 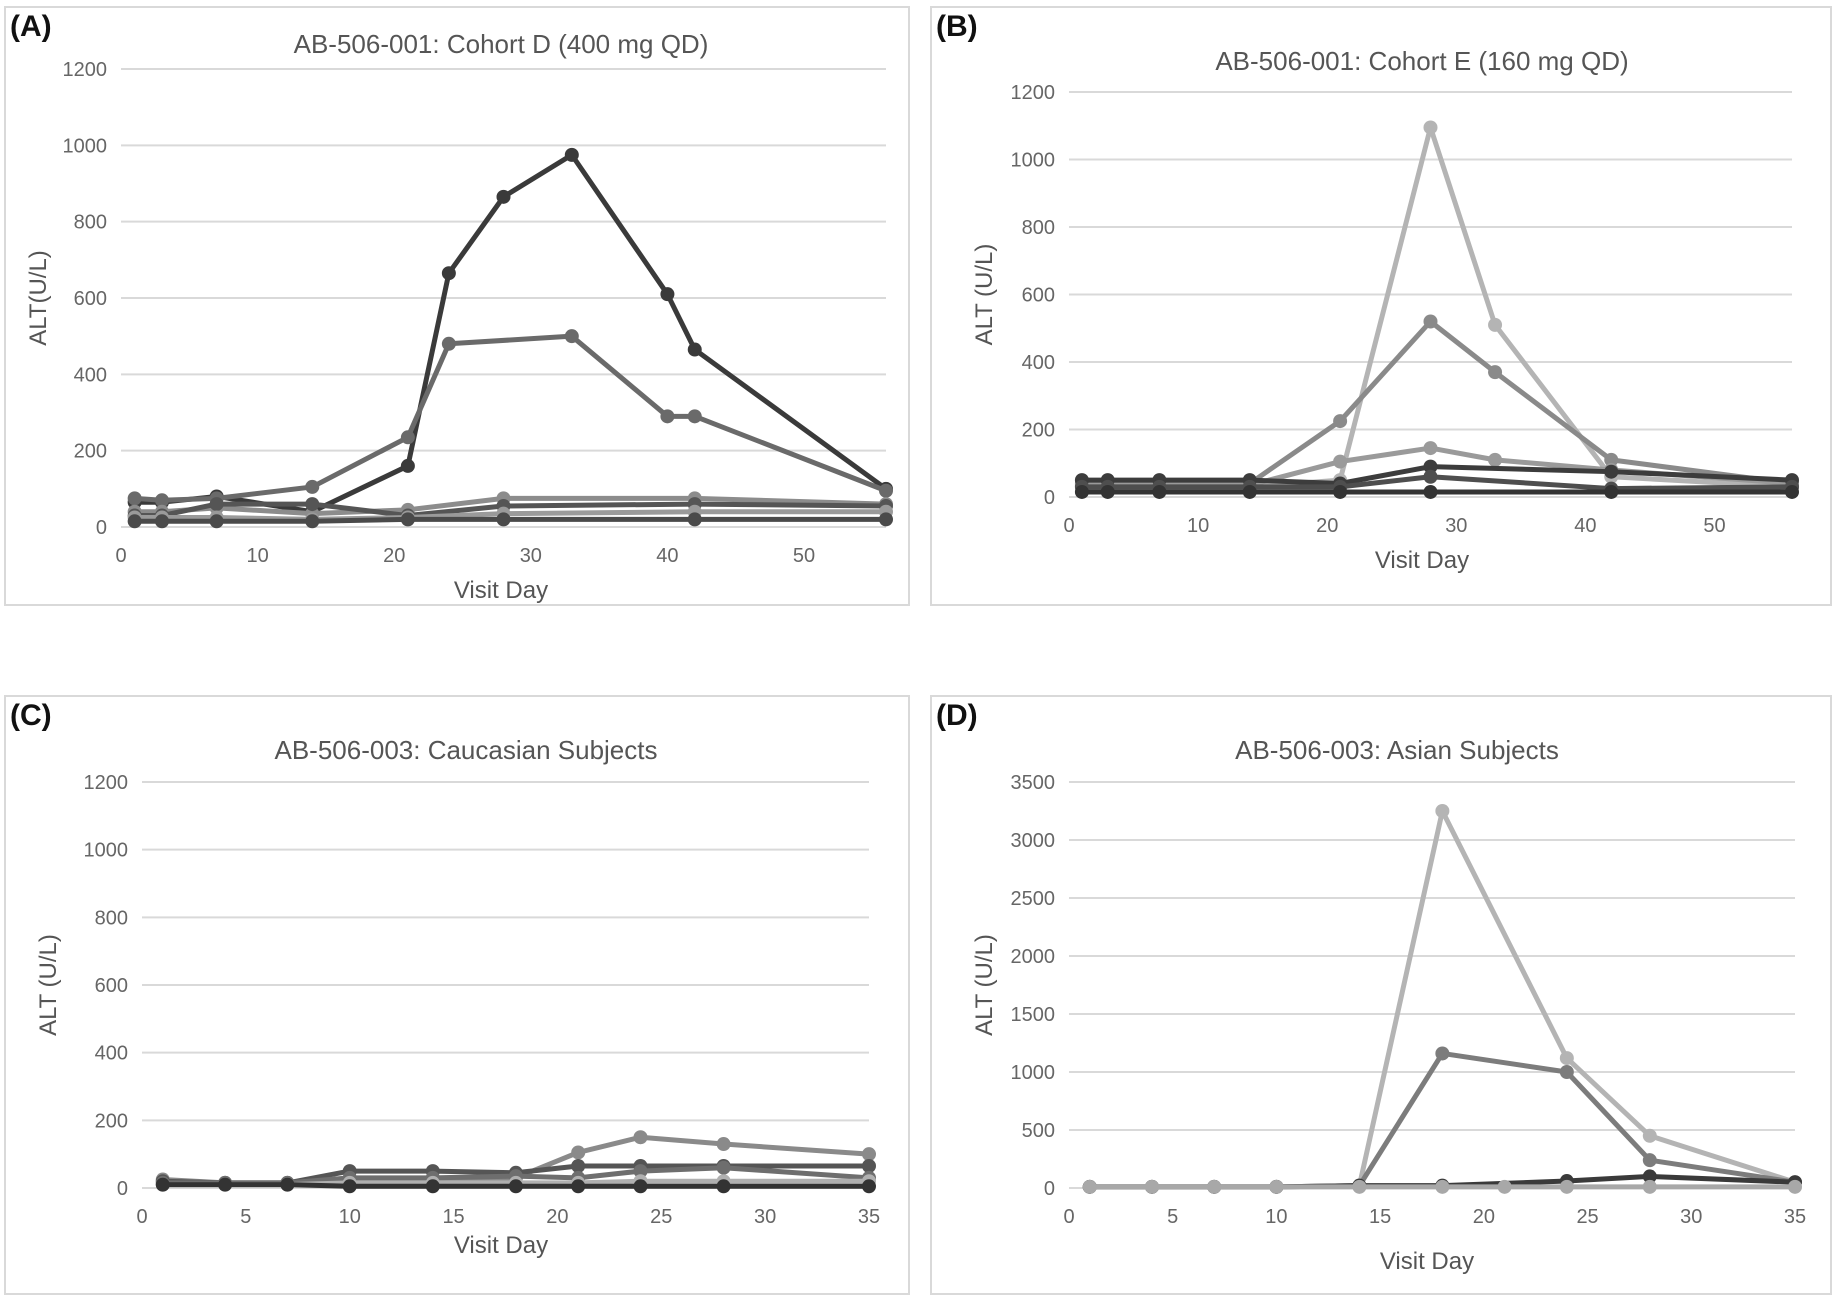 I want to click on y-tick-label: 3500, so click(x=1033, y=783).